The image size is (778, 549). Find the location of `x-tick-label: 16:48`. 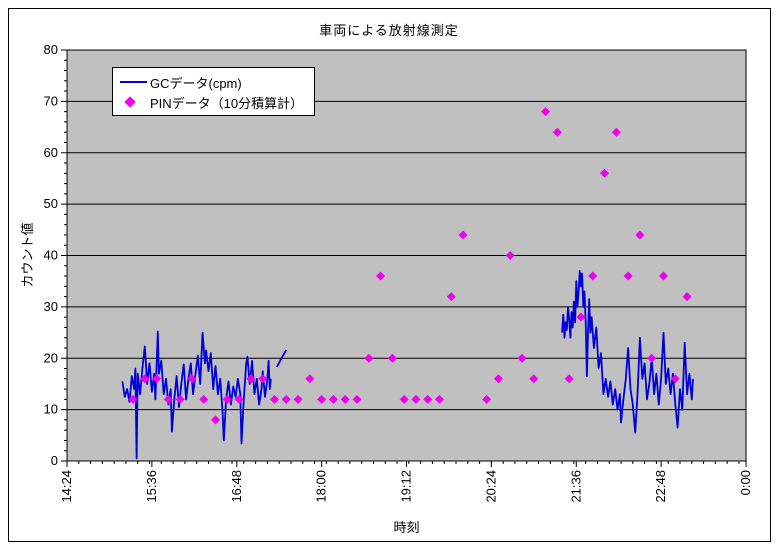

x-tick-label: 16:48 is located at coordinates (236, 486).